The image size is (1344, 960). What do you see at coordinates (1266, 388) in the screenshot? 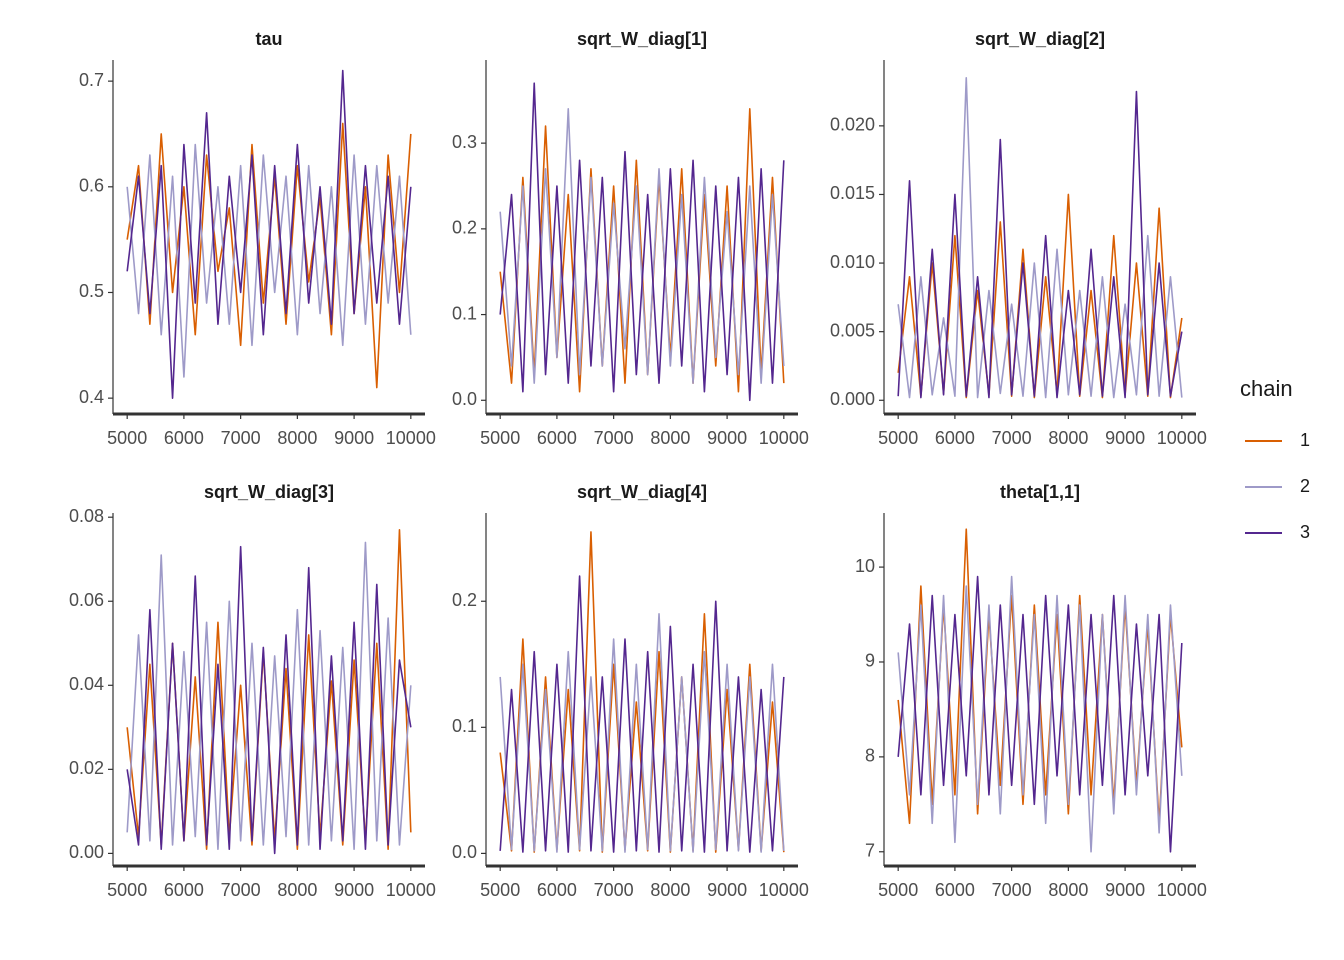
I see `legend-title: chain` at bounding box center [1266, 388].